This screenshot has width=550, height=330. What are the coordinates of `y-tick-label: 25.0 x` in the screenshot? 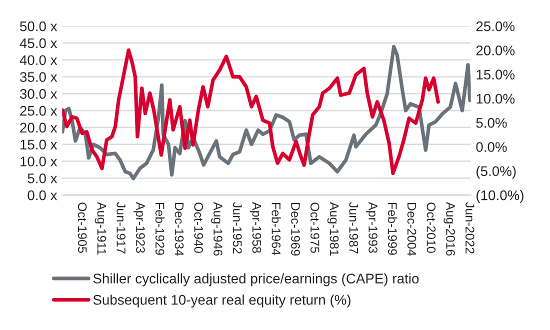 It's located at (39, 111).